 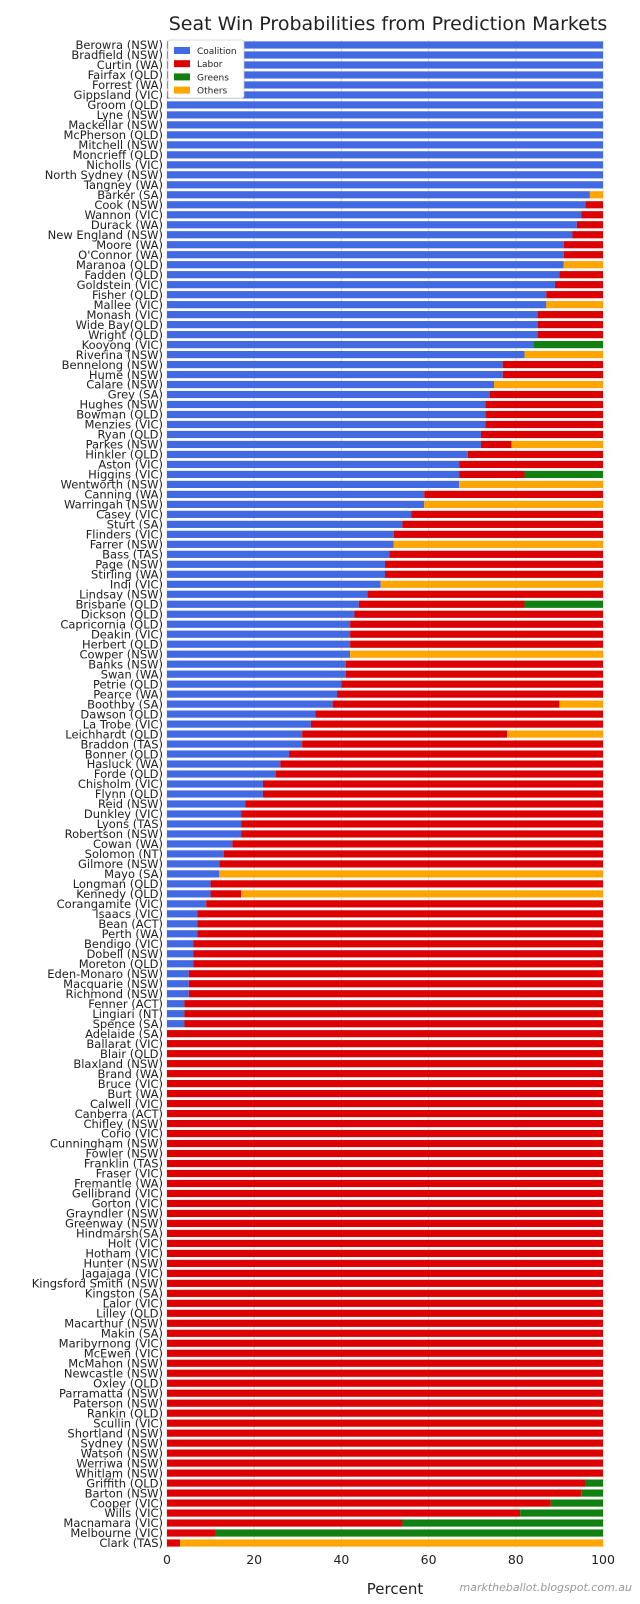 I want to click on category-label: Corangamite (VIC), so click(x=110, y=904).